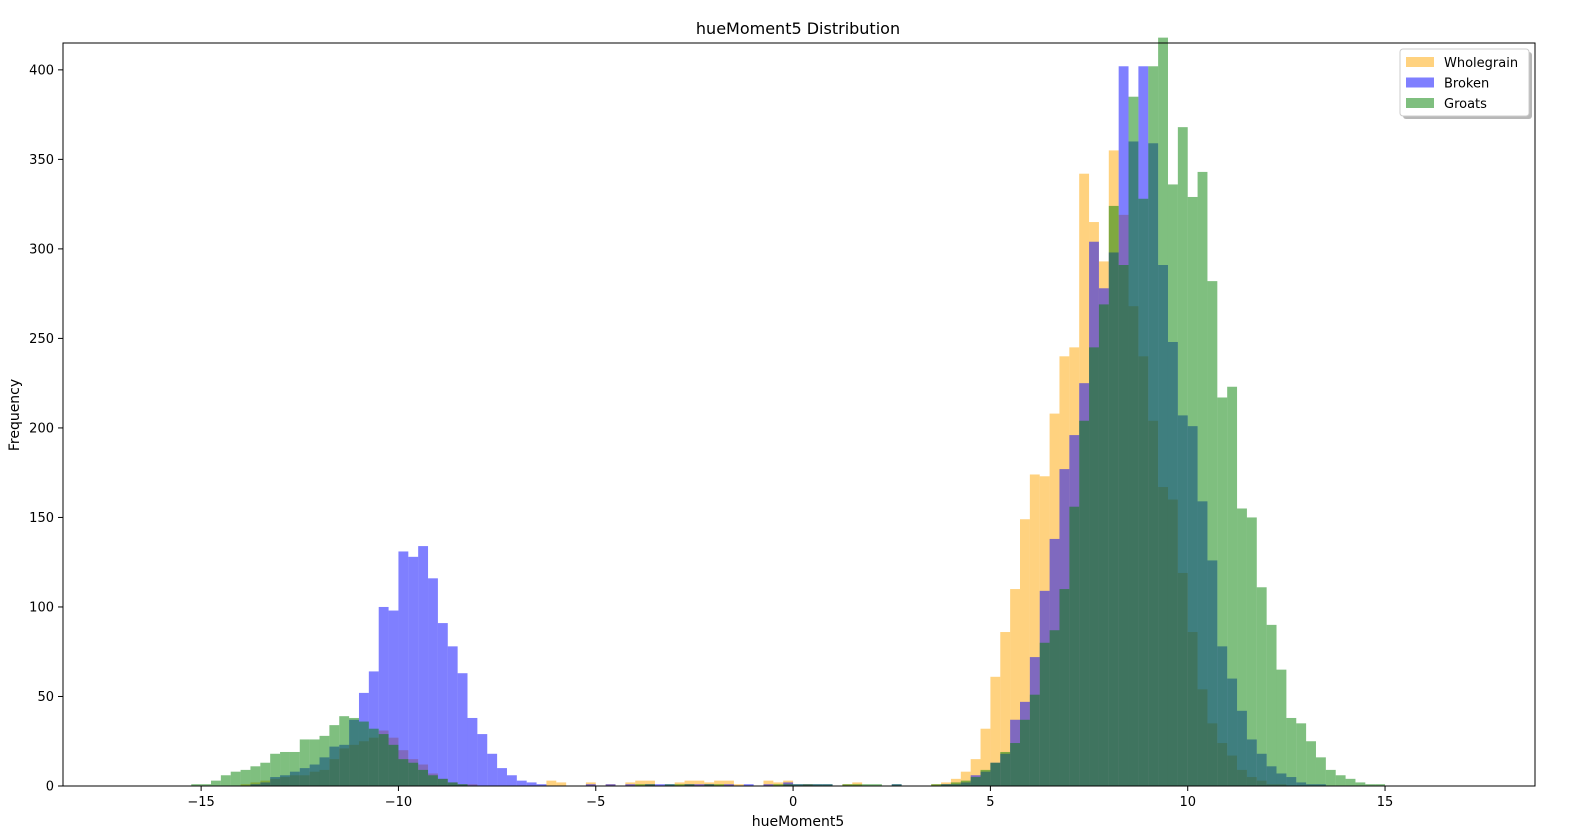 This screenshot has height=839, width=1585. I want to click on legend: Wholegrain Broken Groats, so click(1465, 83).